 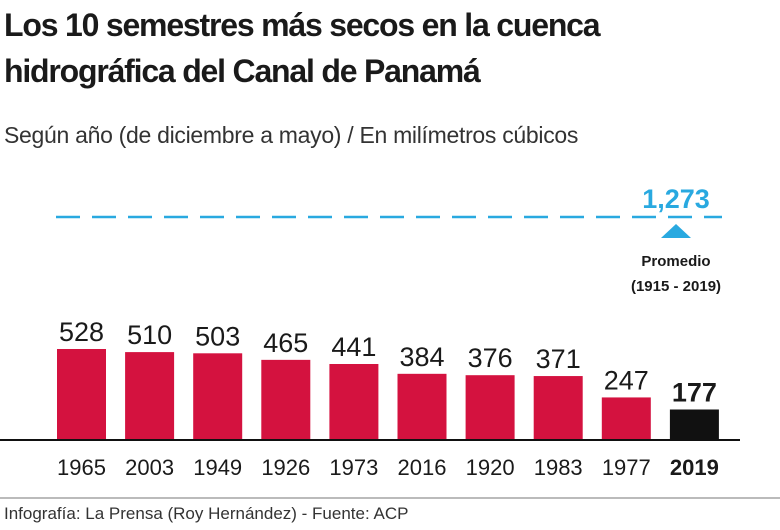 I want to click on category-label: 1949, so click(x=217, y=467).